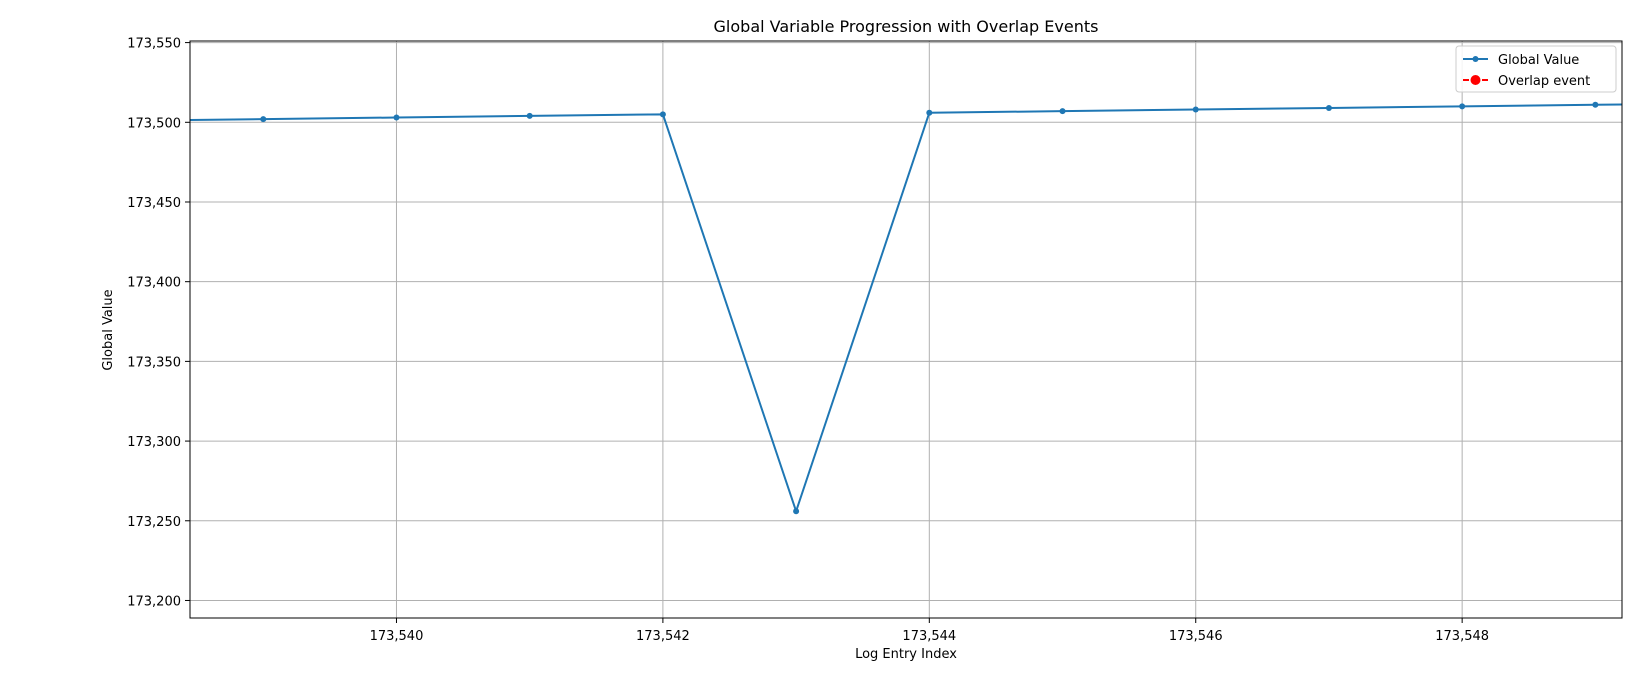 Image resolution: width=1639 pixels, height=681 pixels. Describe the element at coordinates (154, 601) in the screenshot. I see `y-tick-label: 173,200` at that location.